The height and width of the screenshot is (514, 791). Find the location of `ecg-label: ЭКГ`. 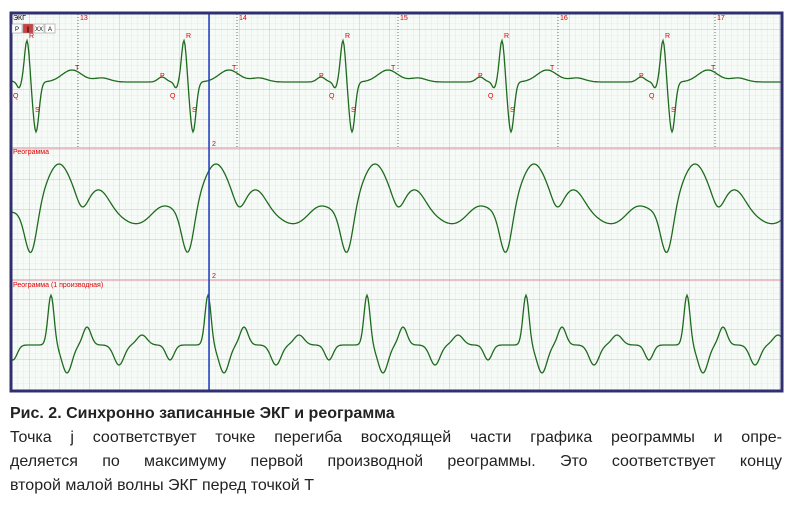

ecg-label: ЭКГ is located at coordinates (19, 18).